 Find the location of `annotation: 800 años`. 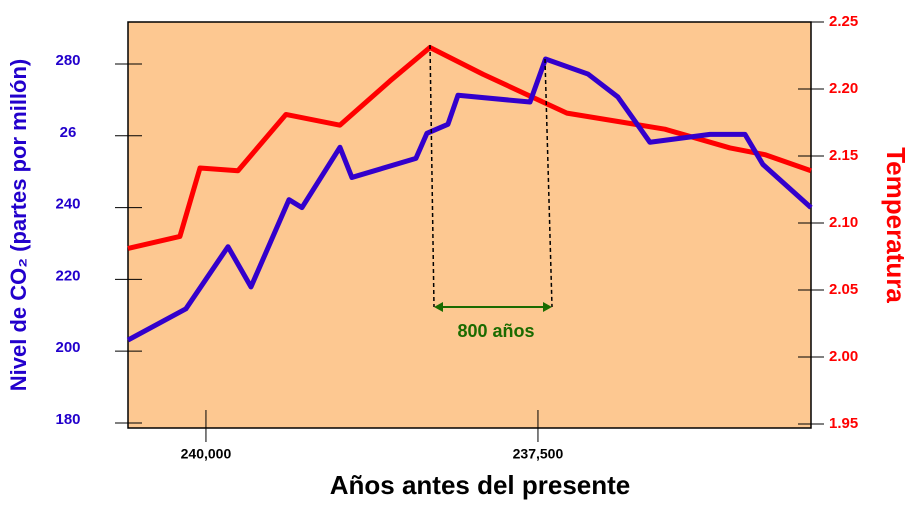

annotation: 800 años is located at coordinates (495, 331).